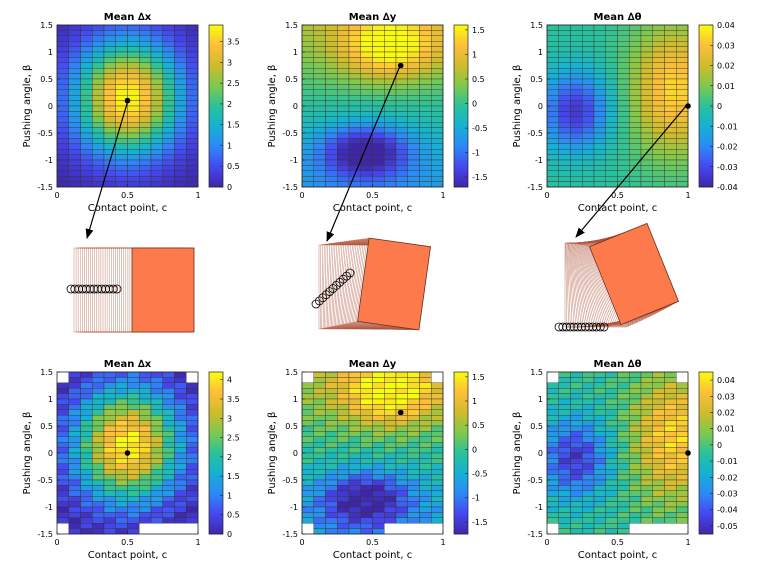 The width and height of the screenshot is (774, 567). What do you see at coordinates (476, 498) in the screenshot?
I see `colorbar-tick-label: -1` at bounding box center [476, 498].